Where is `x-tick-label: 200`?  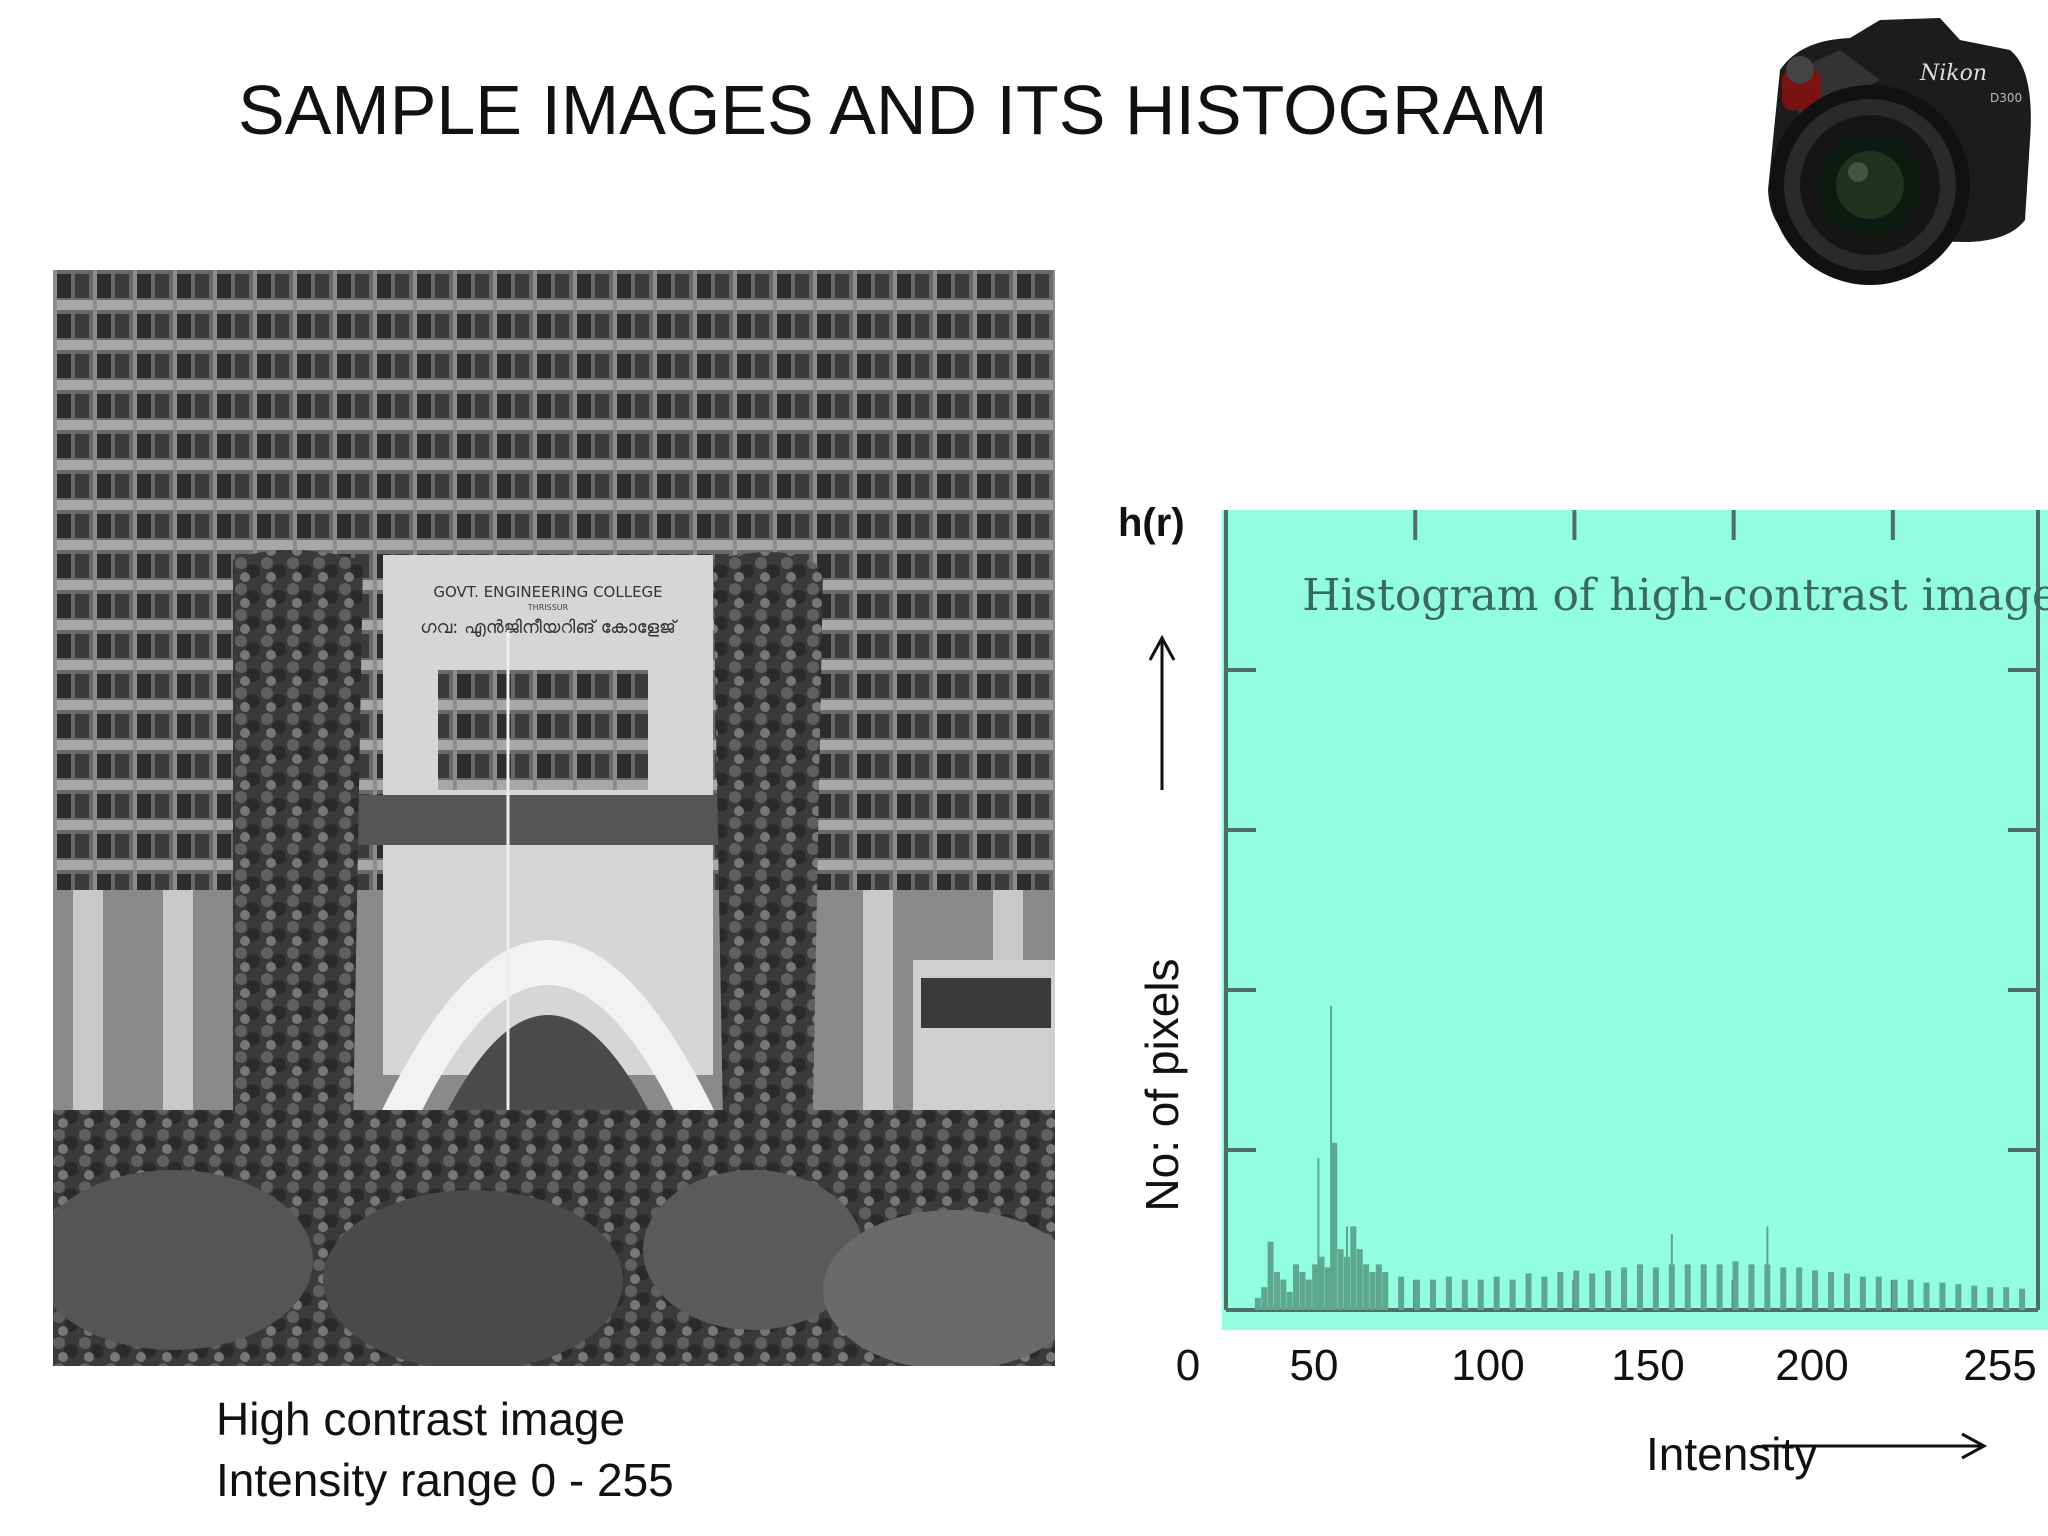
x-tick-label: 200 is located at coordinates (1811, 1365).